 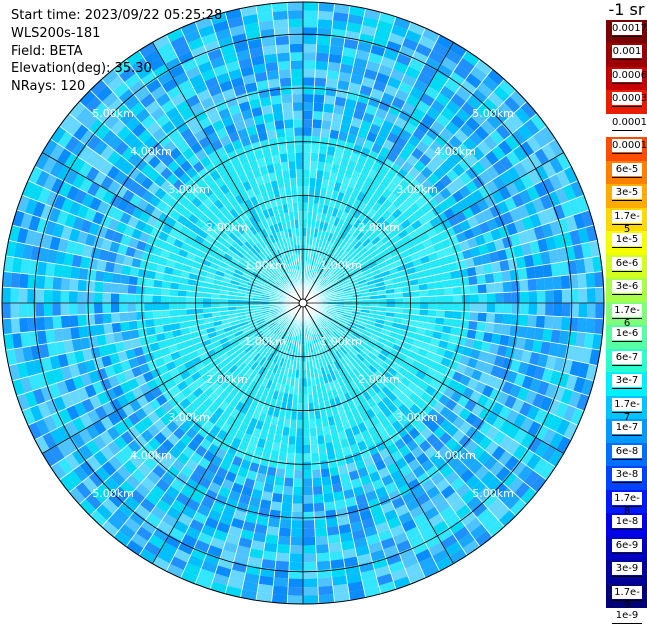 What do you see at coordinates (627, 28) in the screenshot?
I see `colorbar-tick-label: 0.0017` at bounding box center [627, 28].